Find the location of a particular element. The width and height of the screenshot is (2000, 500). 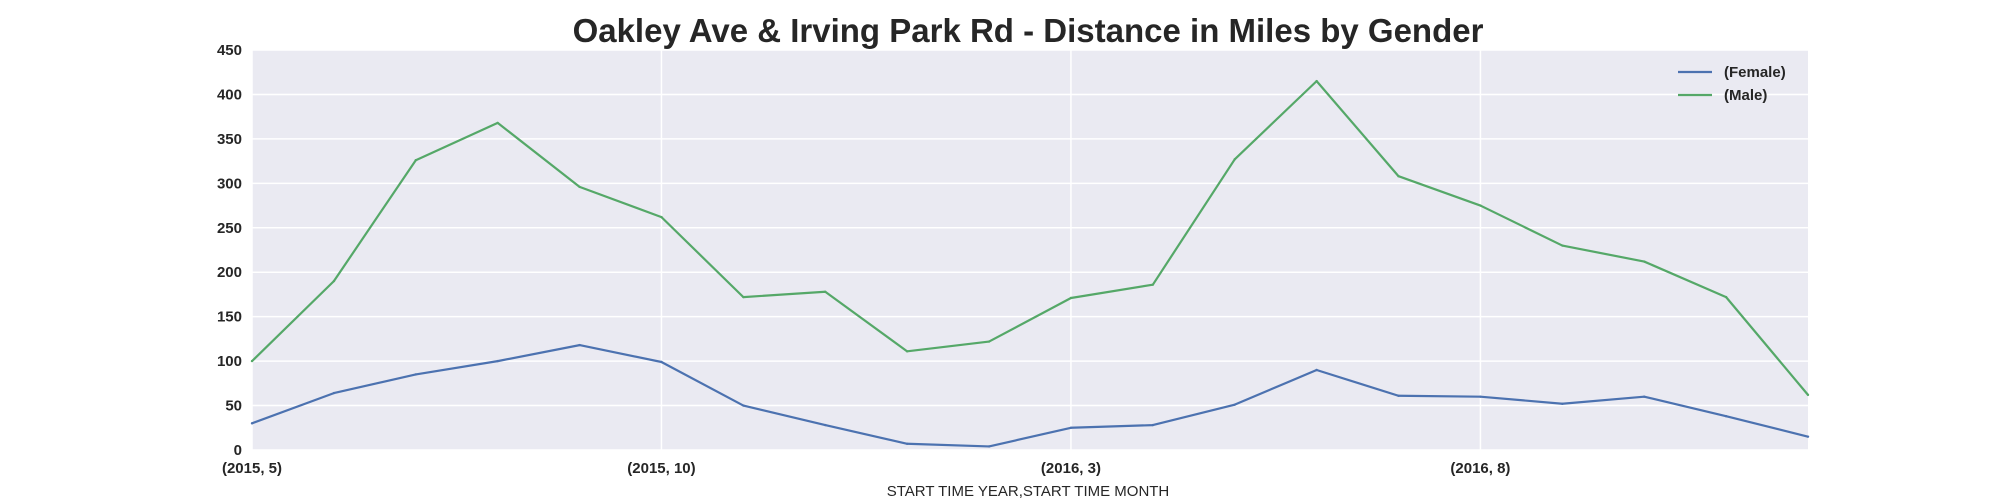

y-tick-label: 350 is located at coordinates (229, 139).